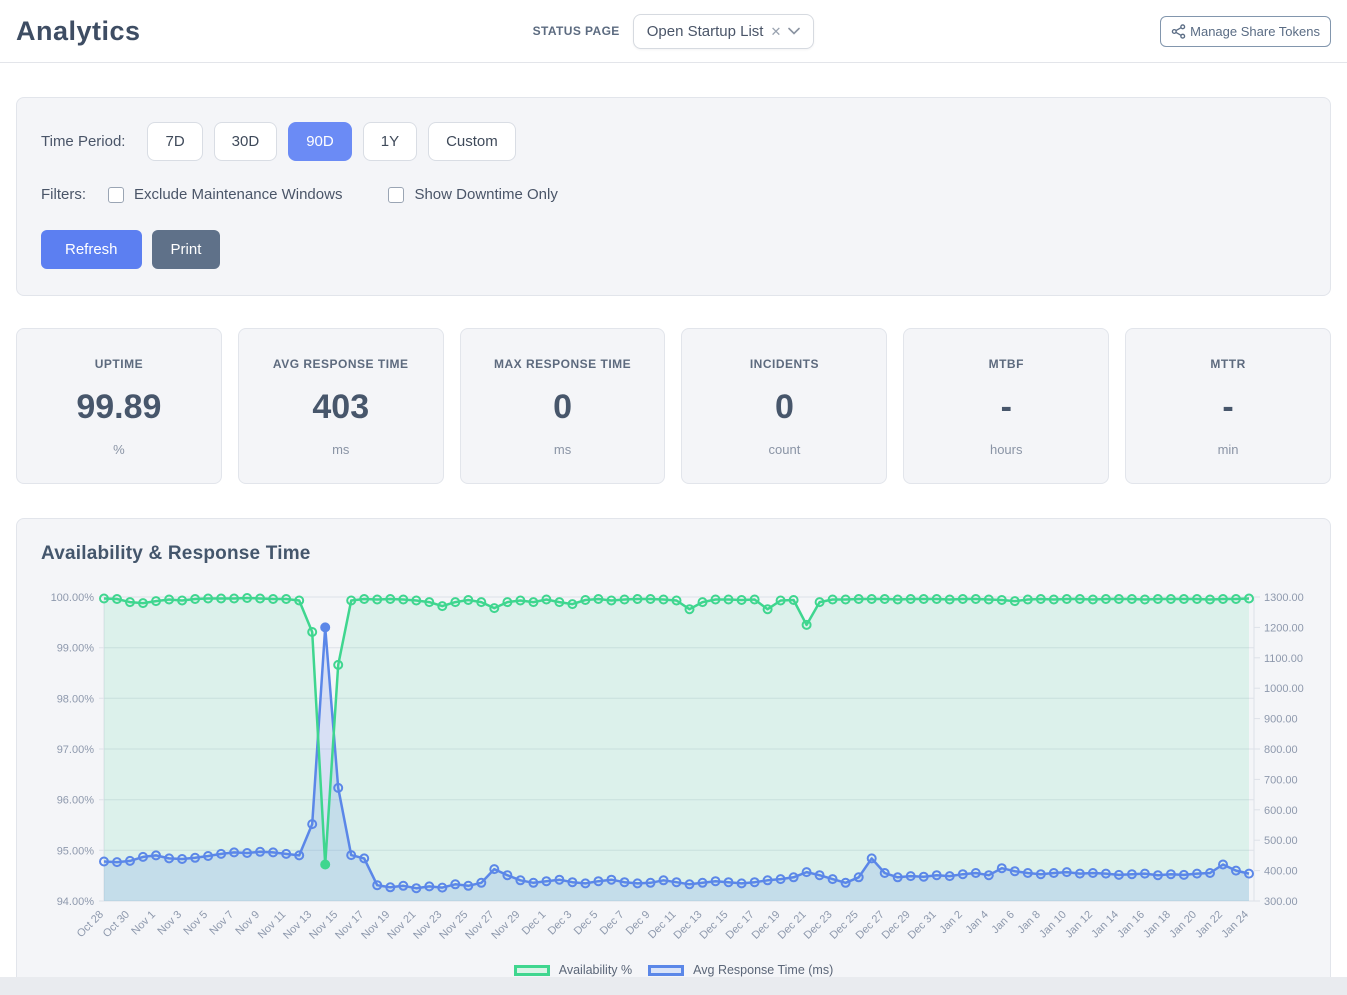  Describe the element at coordinates (776, 31) in the screenshot. I see `clear-selection-icon: ✕` at that location.